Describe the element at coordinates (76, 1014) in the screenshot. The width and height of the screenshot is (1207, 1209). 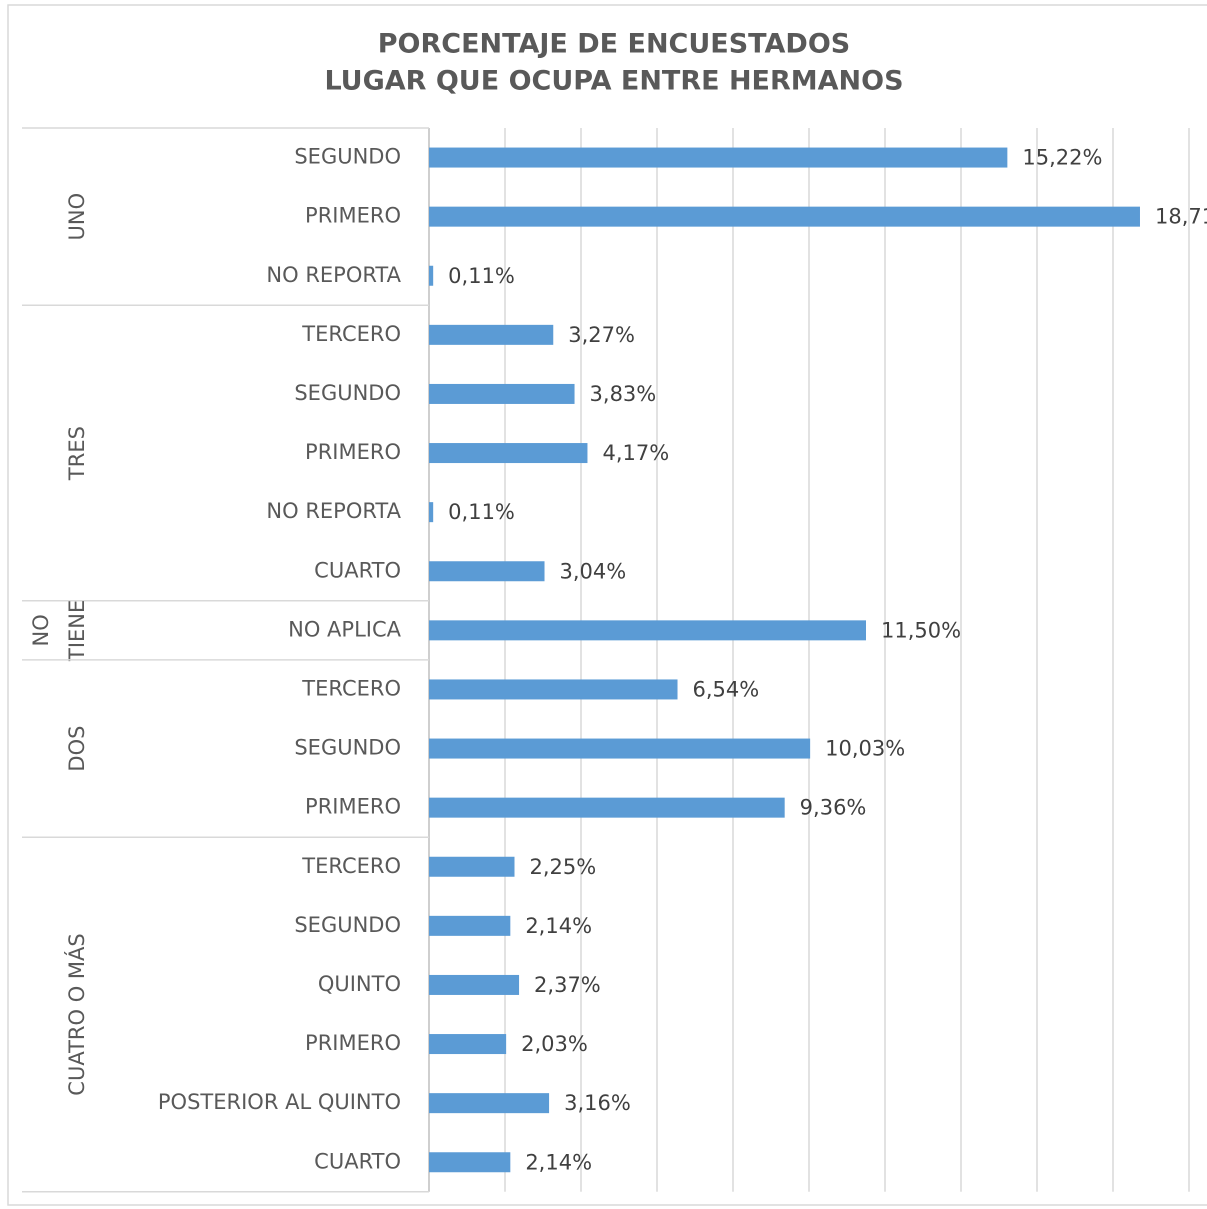
I see `group-label: CUATRO O MÁS` at that location.